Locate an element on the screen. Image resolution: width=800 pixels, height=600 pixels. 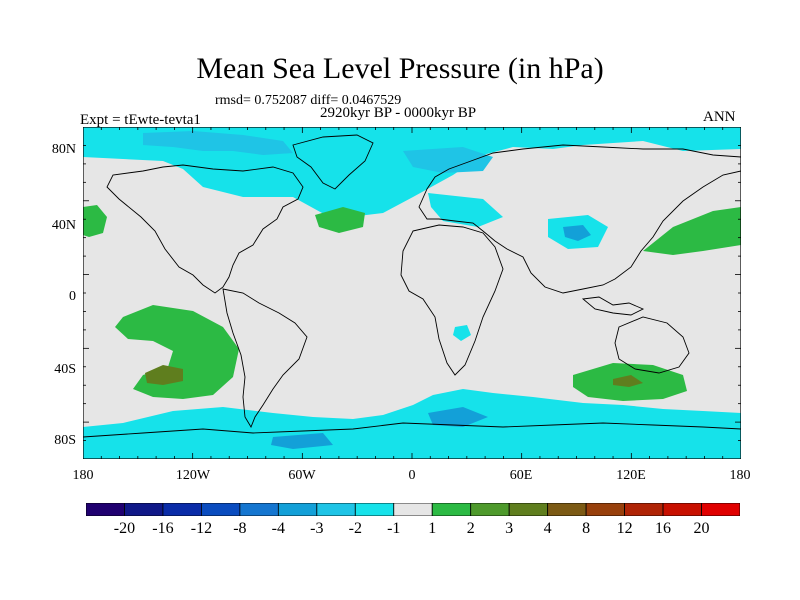
mediterranean-negative is located at coordinates (465, 210).